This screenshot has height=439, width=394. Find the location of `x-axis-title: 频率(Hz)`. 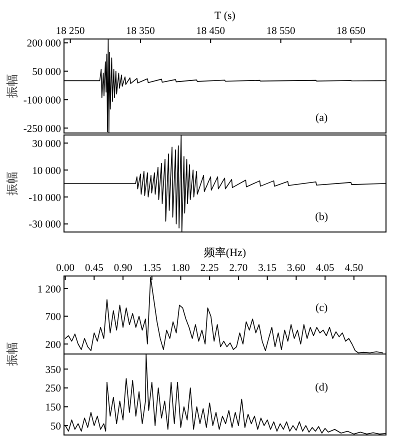

x-axis-title: 频率(Hz) is located at coordinates (225, 252).